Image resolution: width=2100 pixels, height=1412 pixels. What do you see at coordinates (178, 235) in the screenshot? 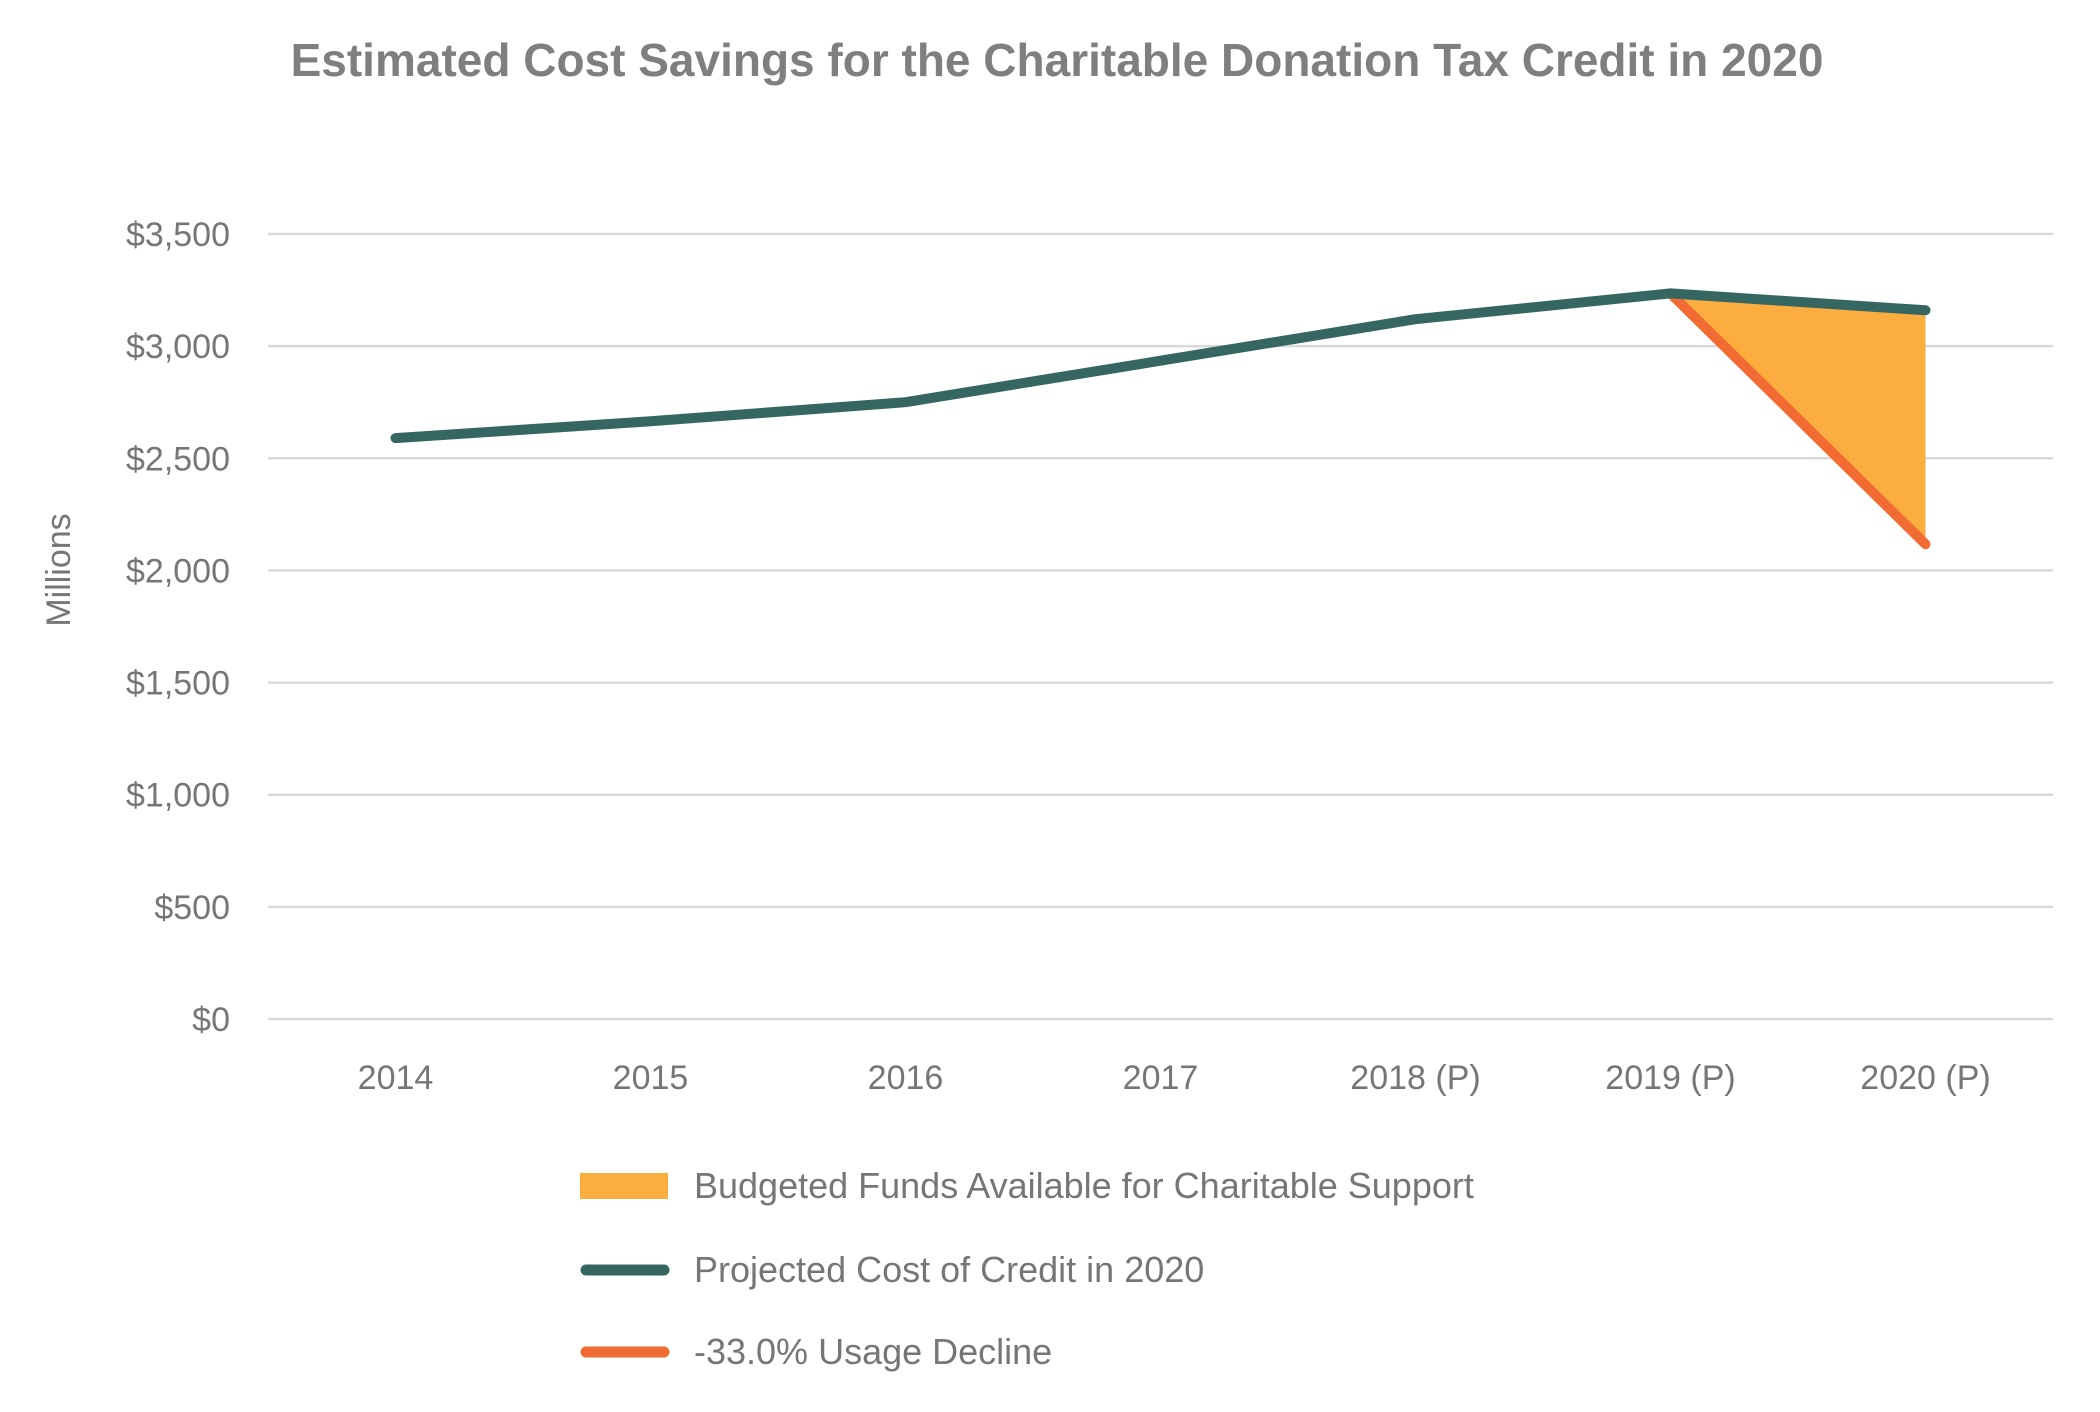
I see `y-tick-label: $3,500` at bounding box center [178, 235].